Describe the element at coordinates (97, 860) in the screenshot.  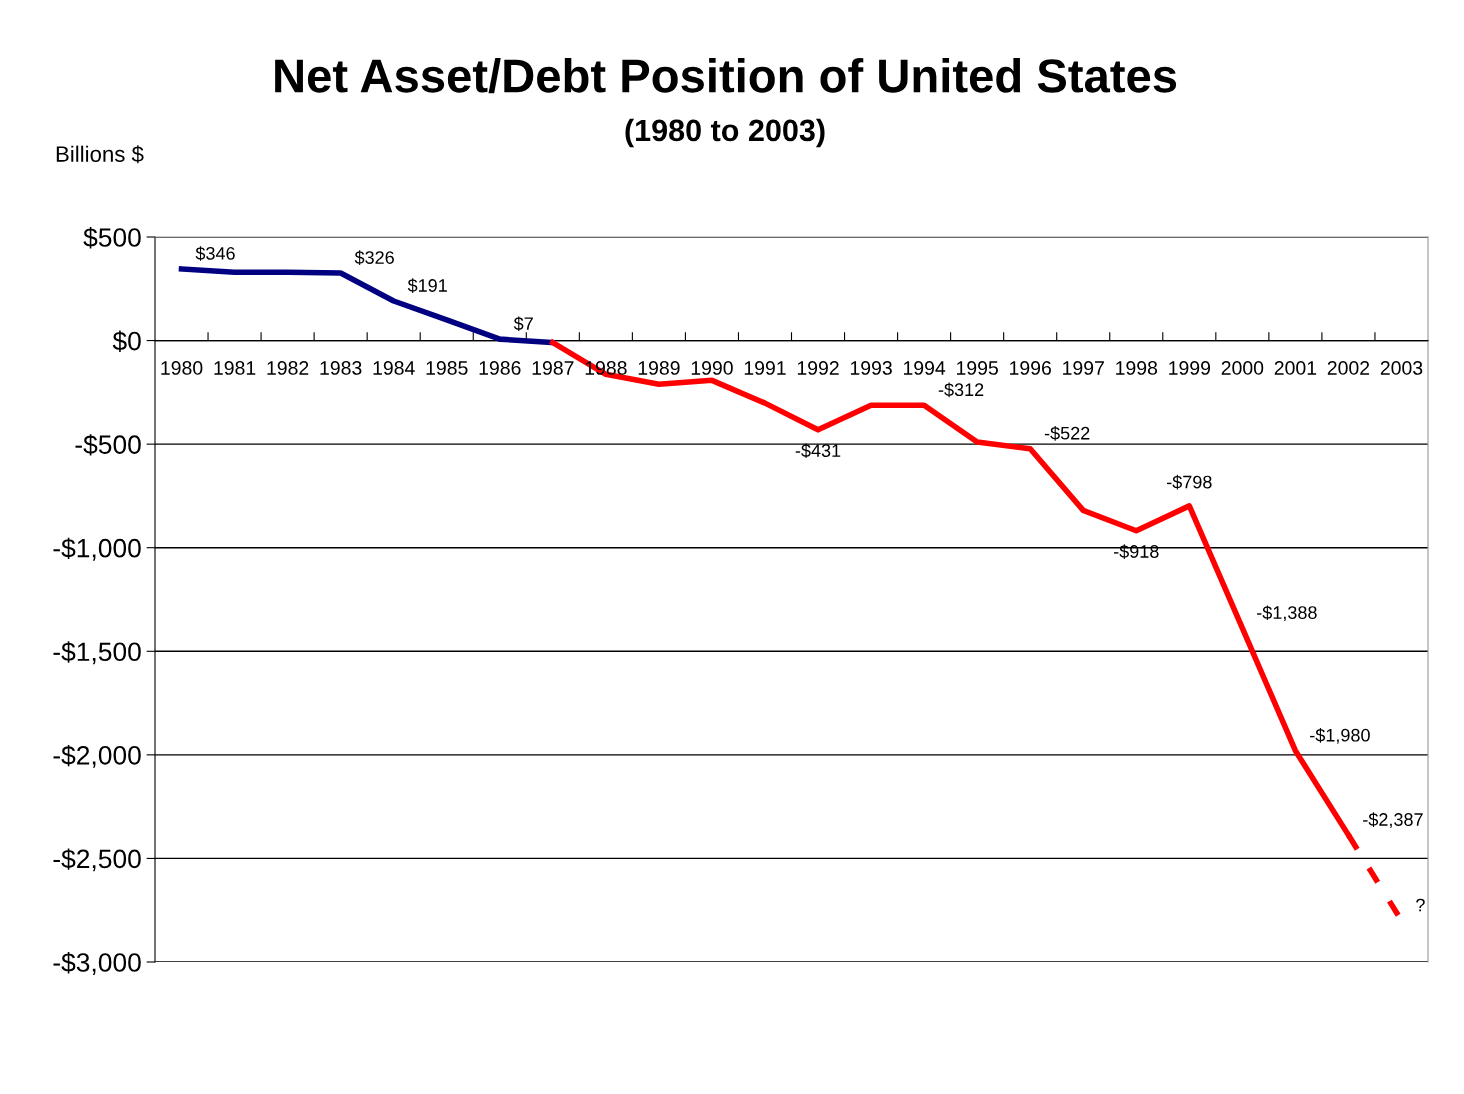
I see `y-tick-label: -$2,500` at that location.